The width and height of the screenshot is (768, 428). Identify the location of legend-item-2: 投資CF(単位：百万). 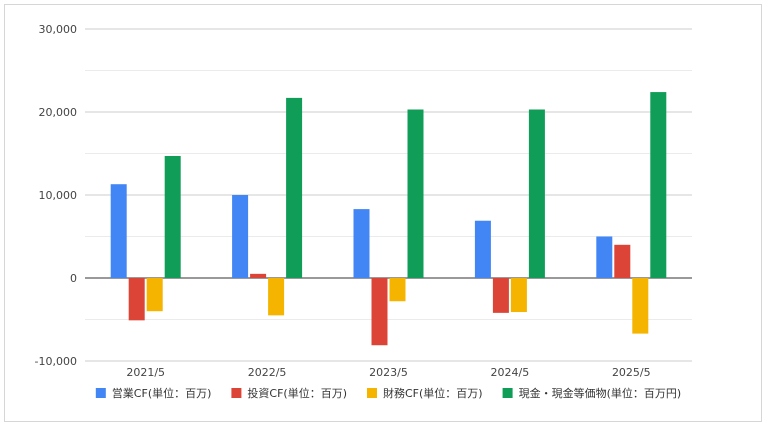
(289, 393).